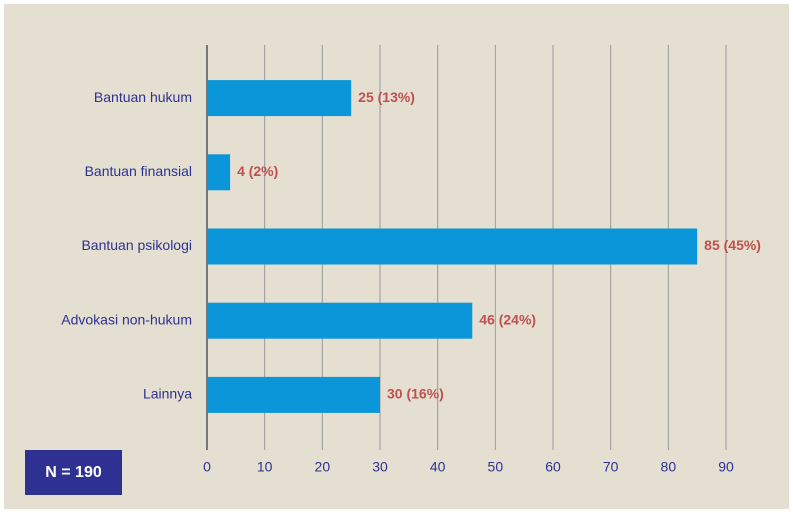 This screenshot has width=793, height=513. Describe the element at coordinates (265, 467) in the screenshot. I see `x-tick-label: 10` at that location.